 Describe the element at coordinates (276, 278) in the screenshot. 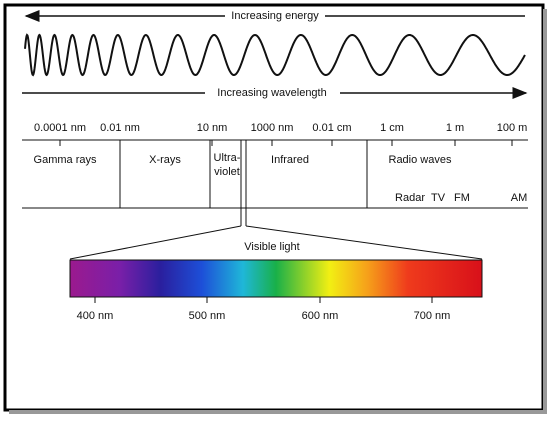

I see `spectrum` at that location.